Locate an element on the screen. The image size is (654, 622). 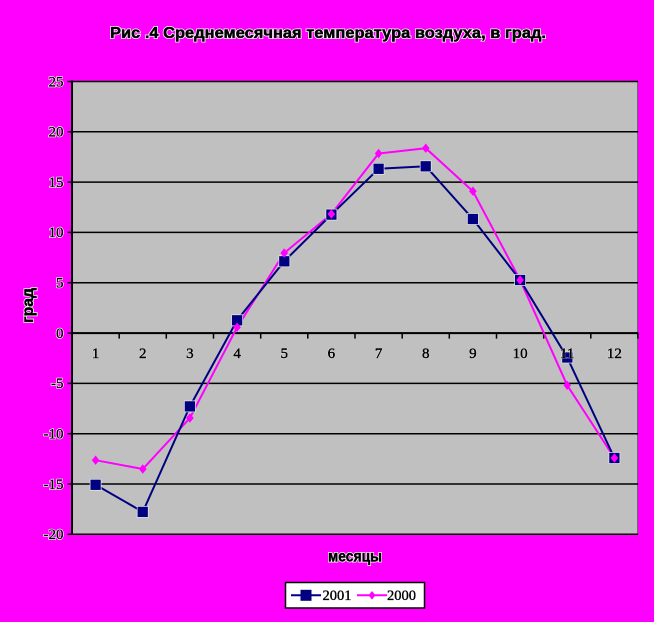
svg-text: 2000 is located at coordinates (401, 596).